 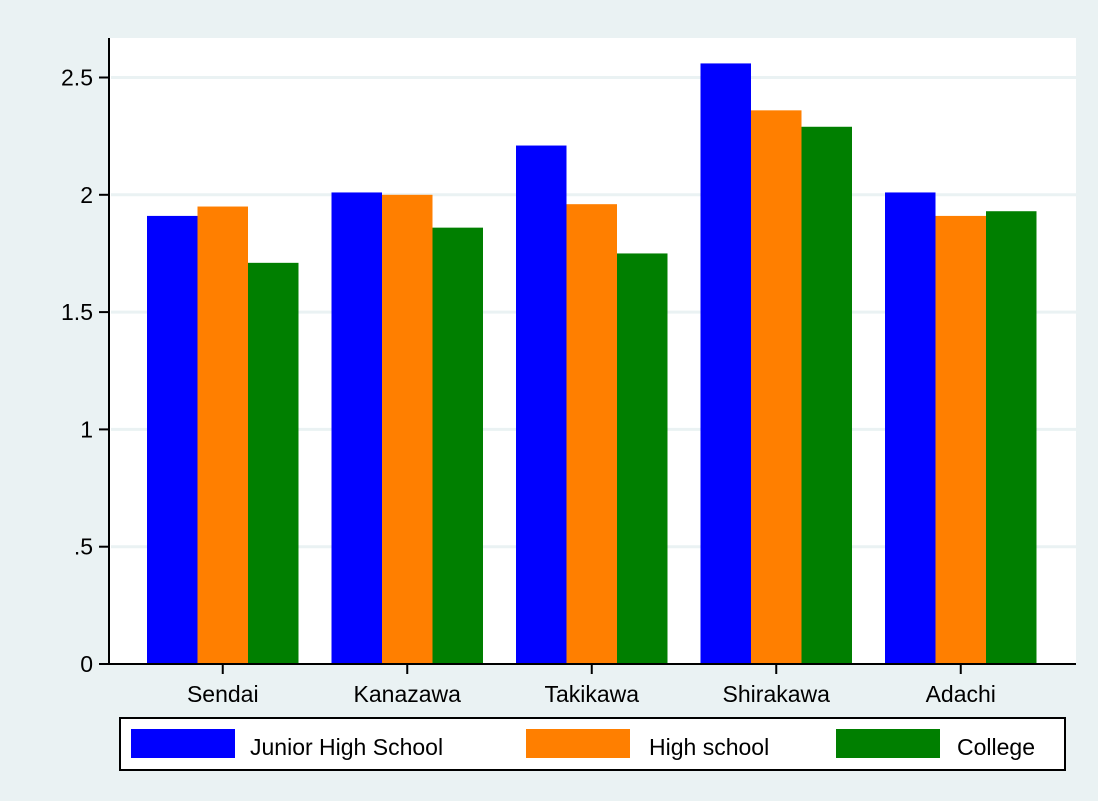 I want to click on legend-label: College, so click(x=996, y=747).